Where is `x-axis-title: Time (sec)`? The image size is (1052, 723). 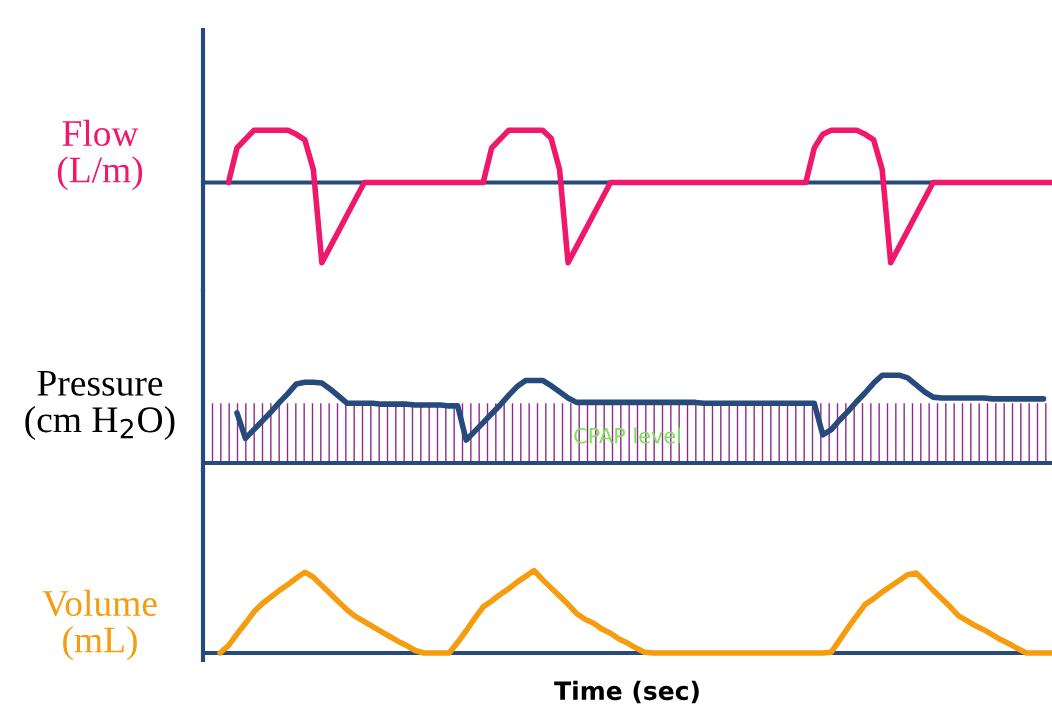 x-axis-title: Time (sec) is located at coordinates (626, 692).